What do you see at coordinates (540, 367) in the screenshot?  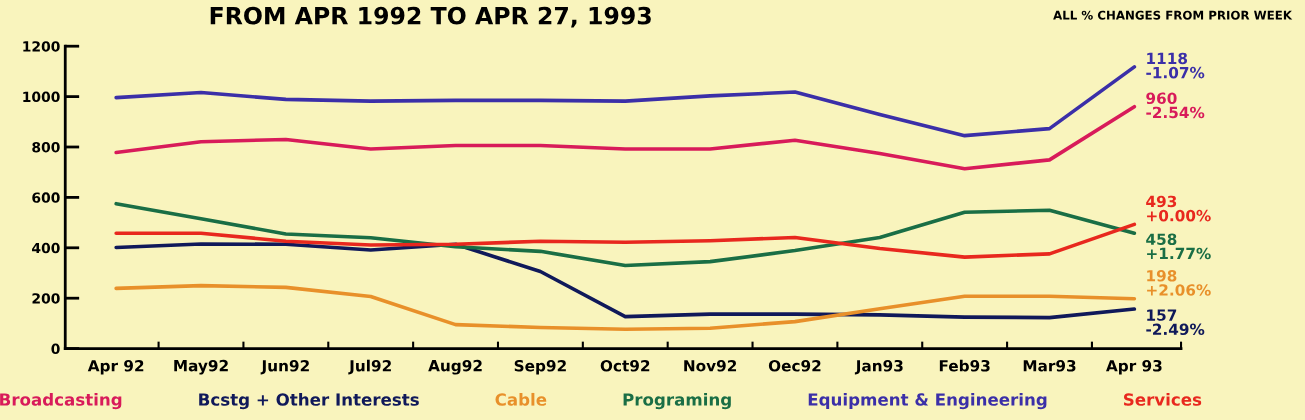 I see `x-tick-label: Sep92` at bounding box center [540, 367].